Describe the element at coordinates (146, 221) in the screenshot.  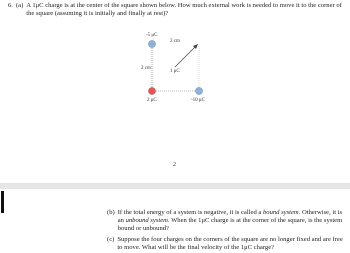
I see `term: unbound system` at that location.